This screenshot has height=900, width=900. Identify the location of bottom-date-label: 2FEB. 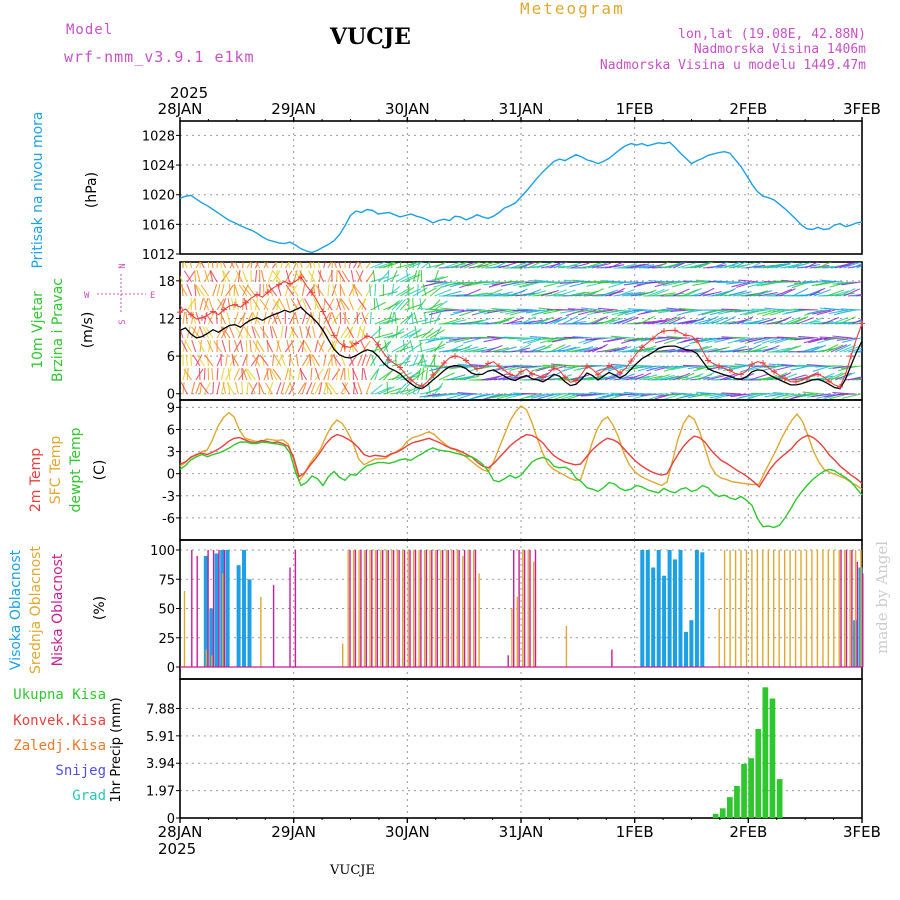
(748, 832).